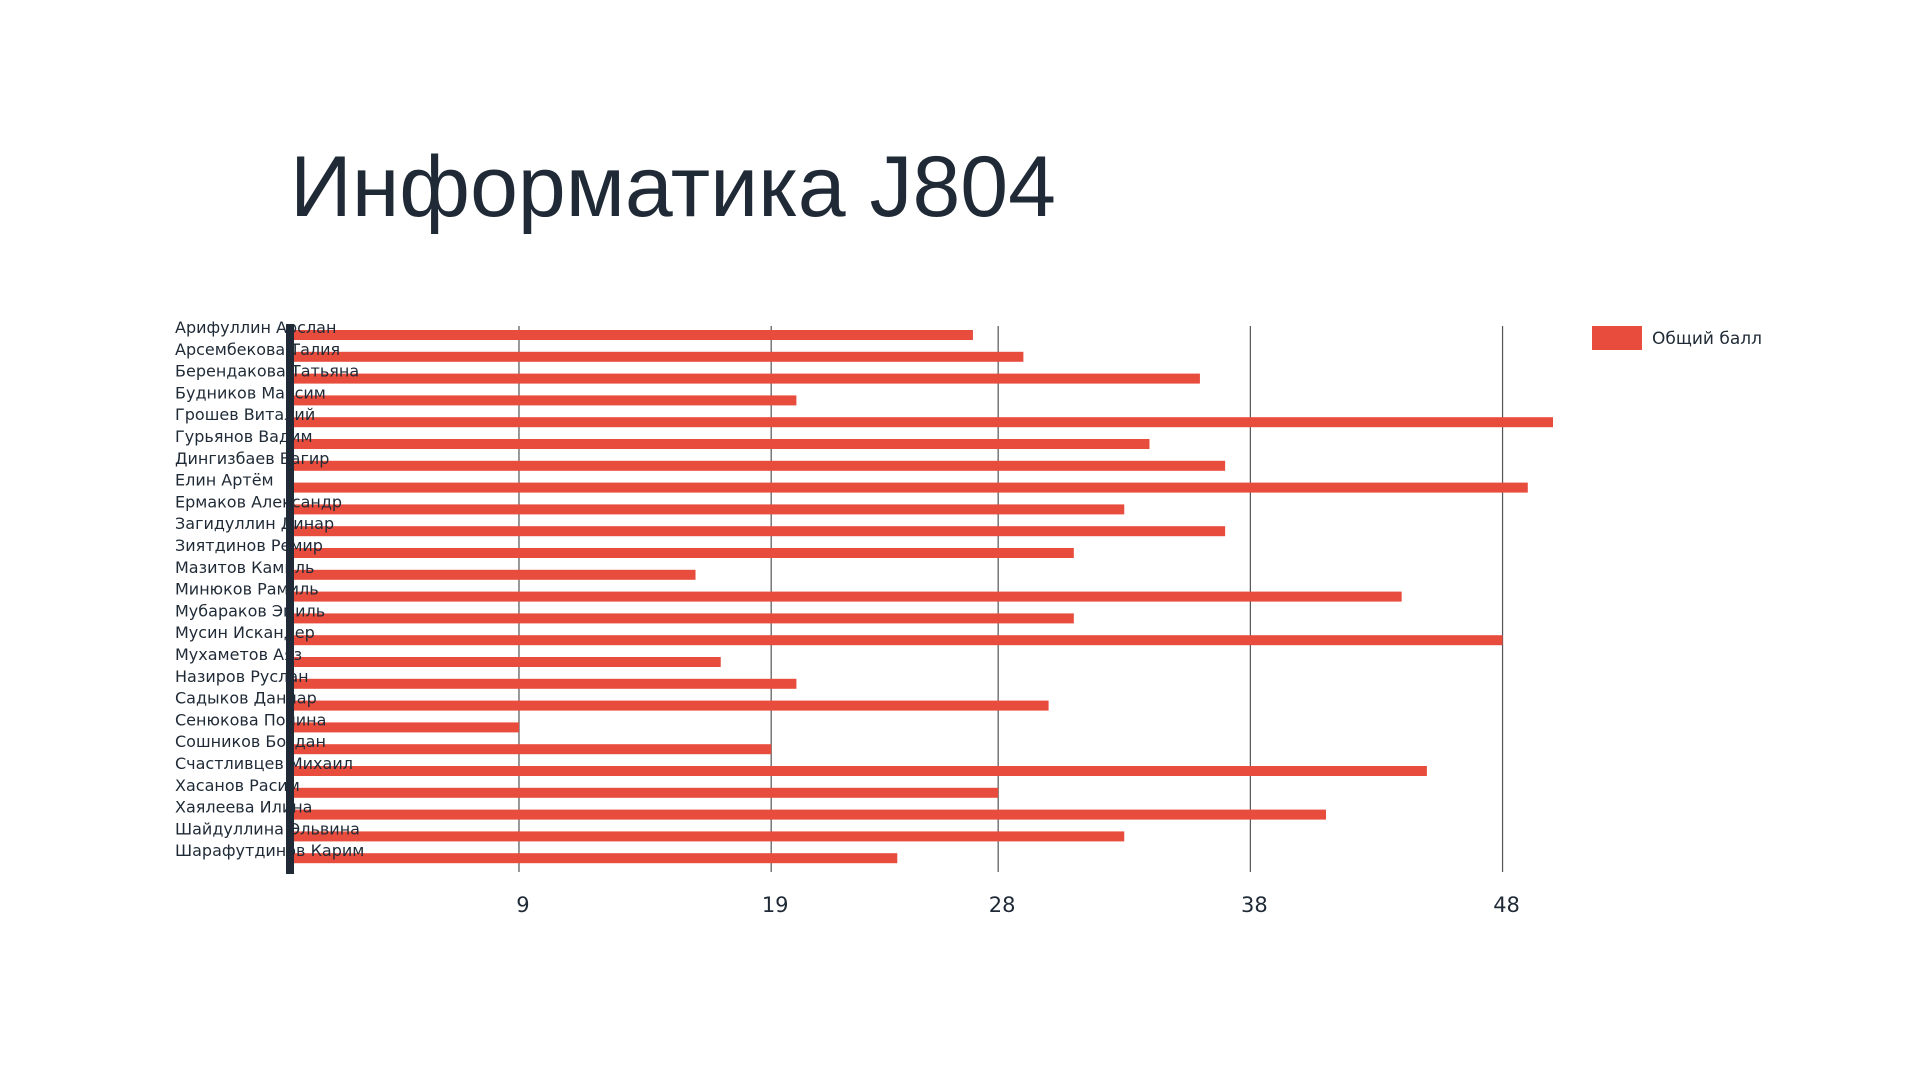 The image size is (1920, 1080). Describe the element at coordinates (258, 501) in the screenshot. I see `category-label-8: Ермаков Александр` at that location.